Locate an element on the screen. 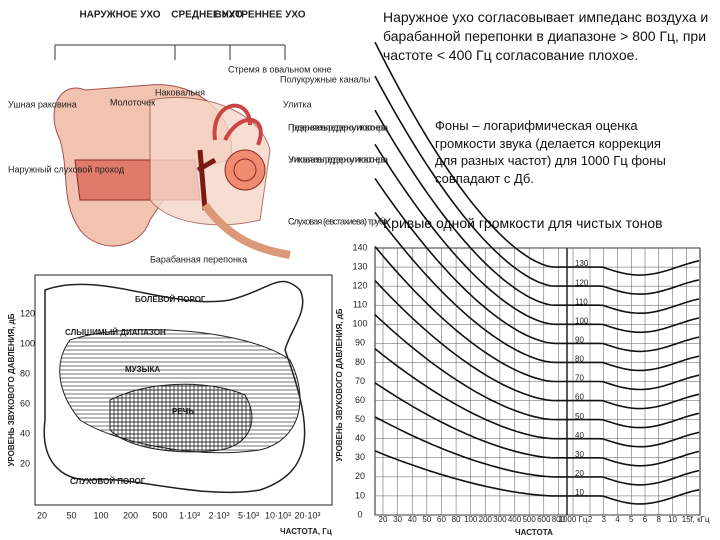 The image size is (720, 540). tick-label: 5·10³ is located at coordinates (248, 515).